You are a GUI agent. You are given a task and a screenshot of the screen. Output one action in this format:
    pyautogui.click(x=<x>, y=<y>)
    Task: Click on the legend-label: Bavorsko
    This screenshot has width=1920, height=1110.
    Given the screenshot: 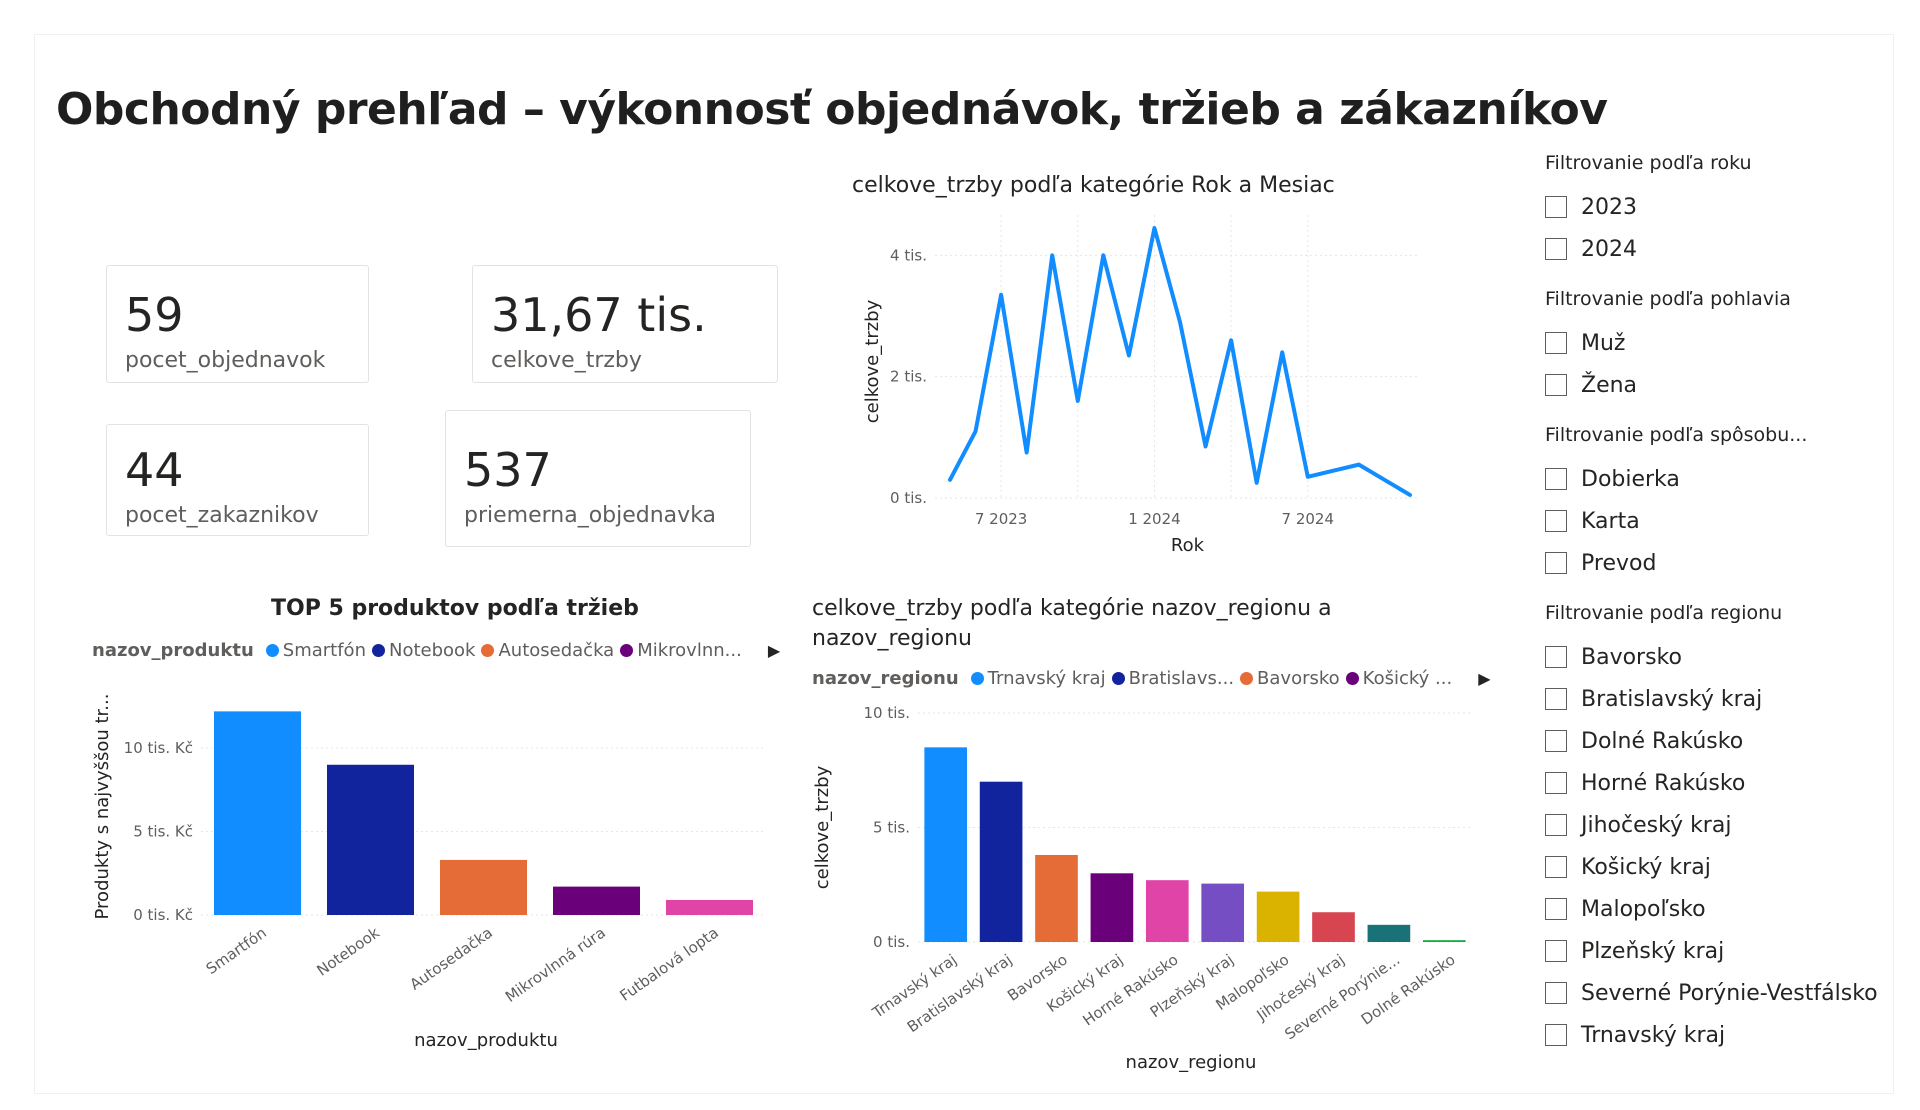 What is the action you would take?
    pyautogui.click(x=1298, y=678)
    